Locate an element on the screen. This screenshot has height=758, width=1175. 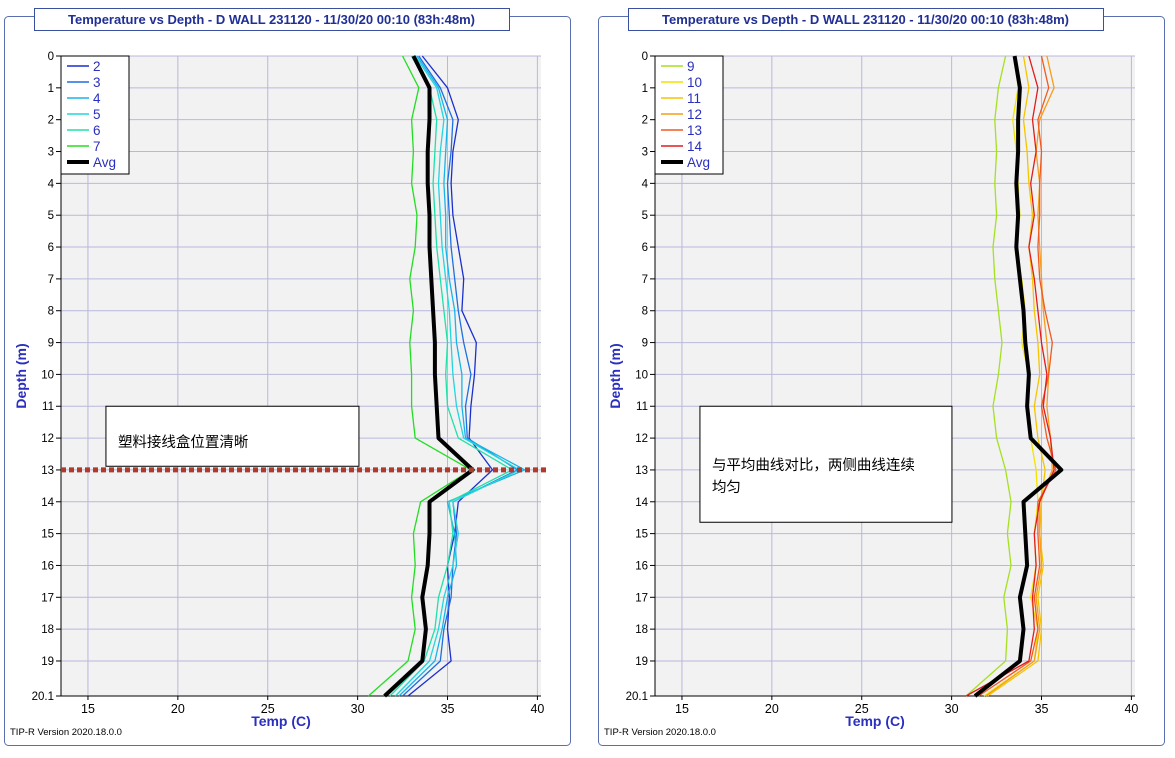
legend-label: 10 is located at coordinates (694, 82).